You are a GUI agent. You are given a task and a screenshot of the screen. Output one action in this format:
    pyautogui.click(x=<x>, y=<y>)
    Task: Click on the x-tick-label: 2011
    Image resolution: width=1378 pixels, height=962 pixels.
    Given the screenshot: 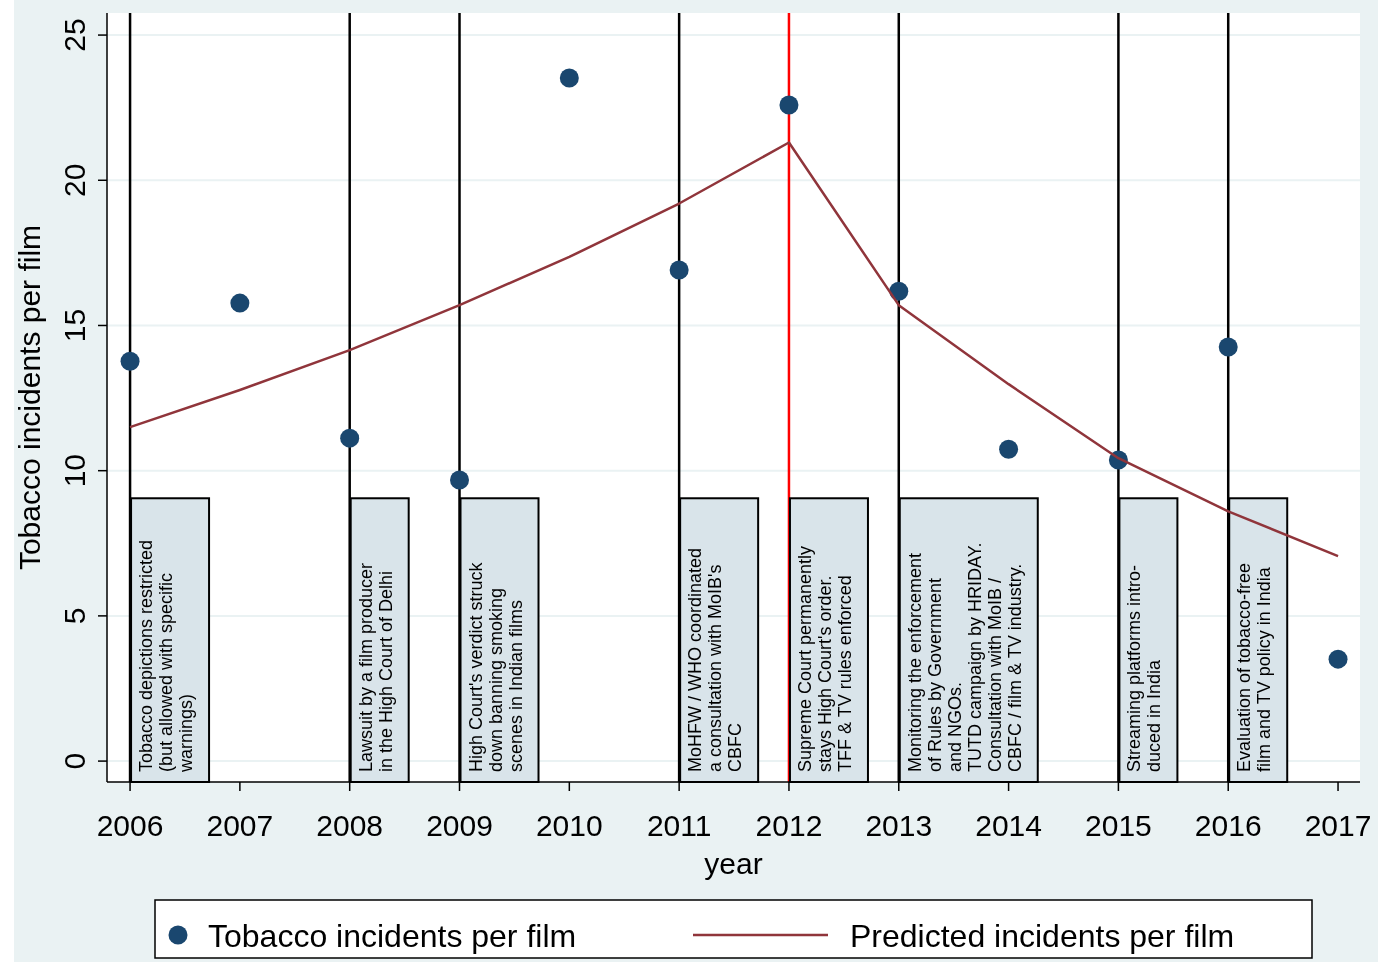 What is the action you would take?
    pyautogui.click(x=679, y=825)
    